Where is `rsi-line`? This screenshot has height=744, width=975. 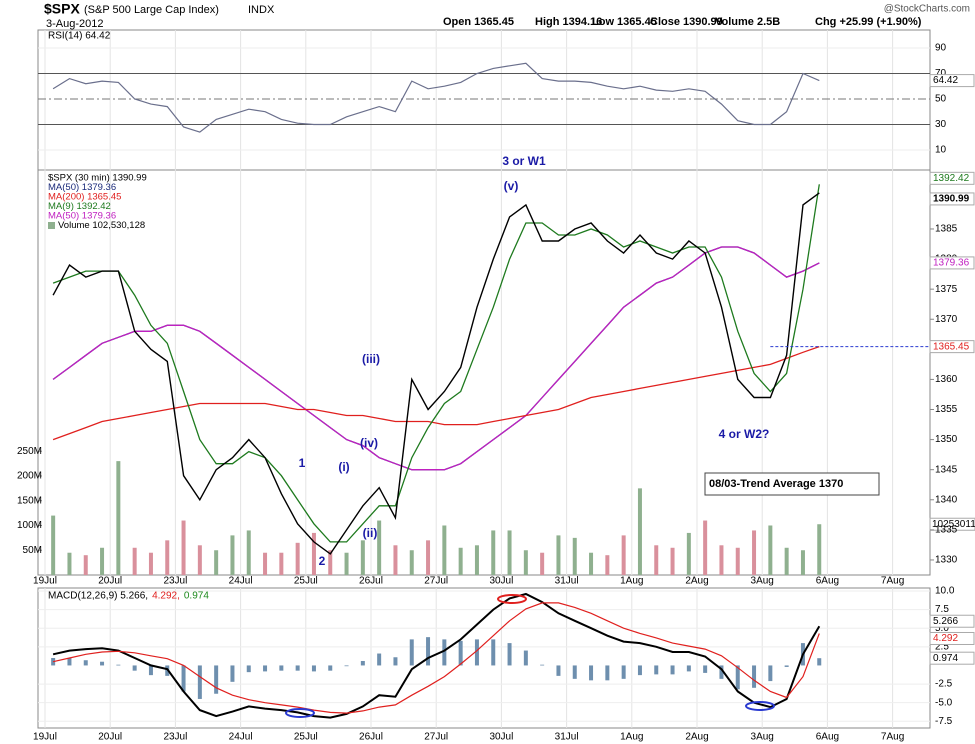
rsi-line is located at coordinates (436, 97).